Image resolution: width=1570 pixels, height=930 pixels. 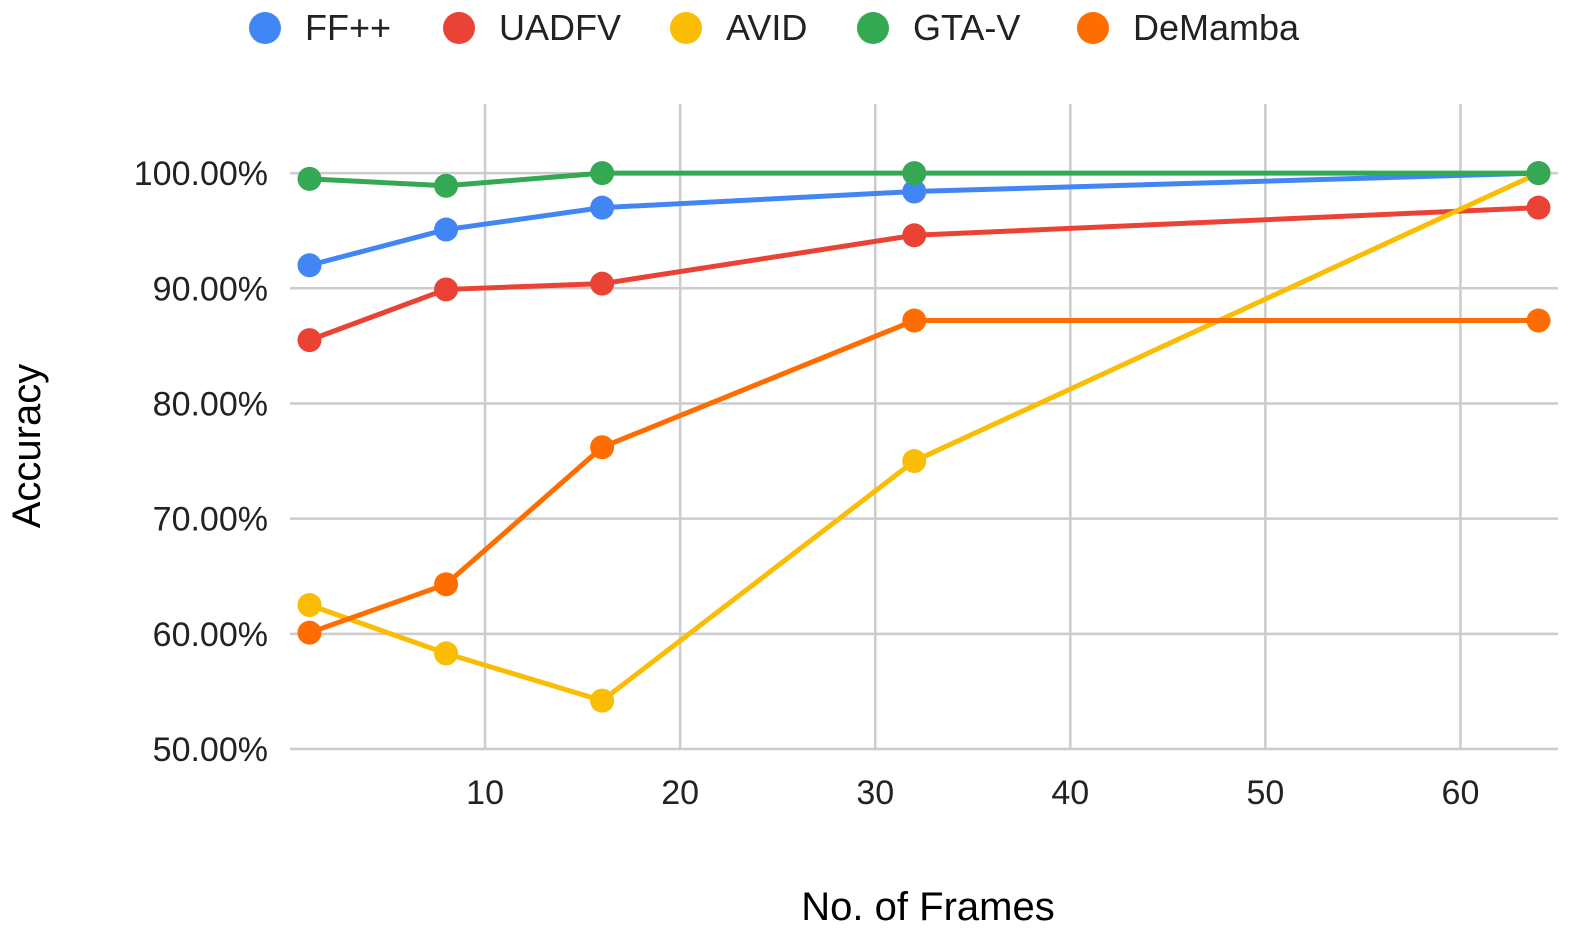 I want to click on legend-label: UADFV, so click(x=560, y=27).